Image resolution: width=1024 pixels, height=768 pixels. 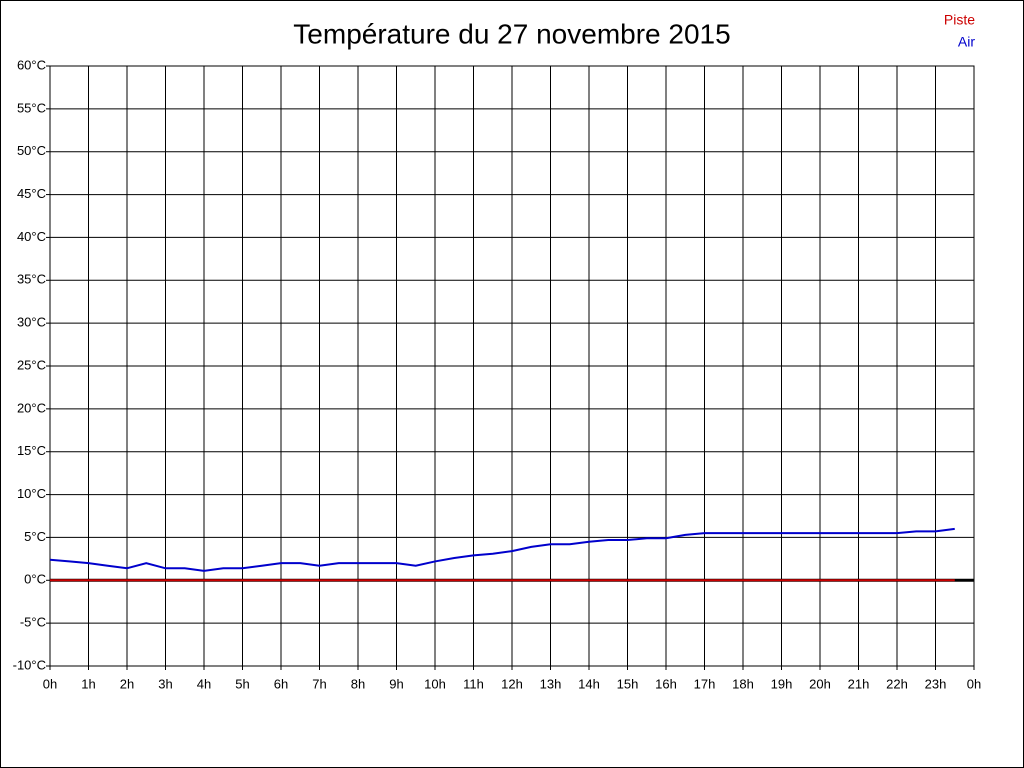 I want to click on x-tick-label: 23h, so click(x=936, y=683).